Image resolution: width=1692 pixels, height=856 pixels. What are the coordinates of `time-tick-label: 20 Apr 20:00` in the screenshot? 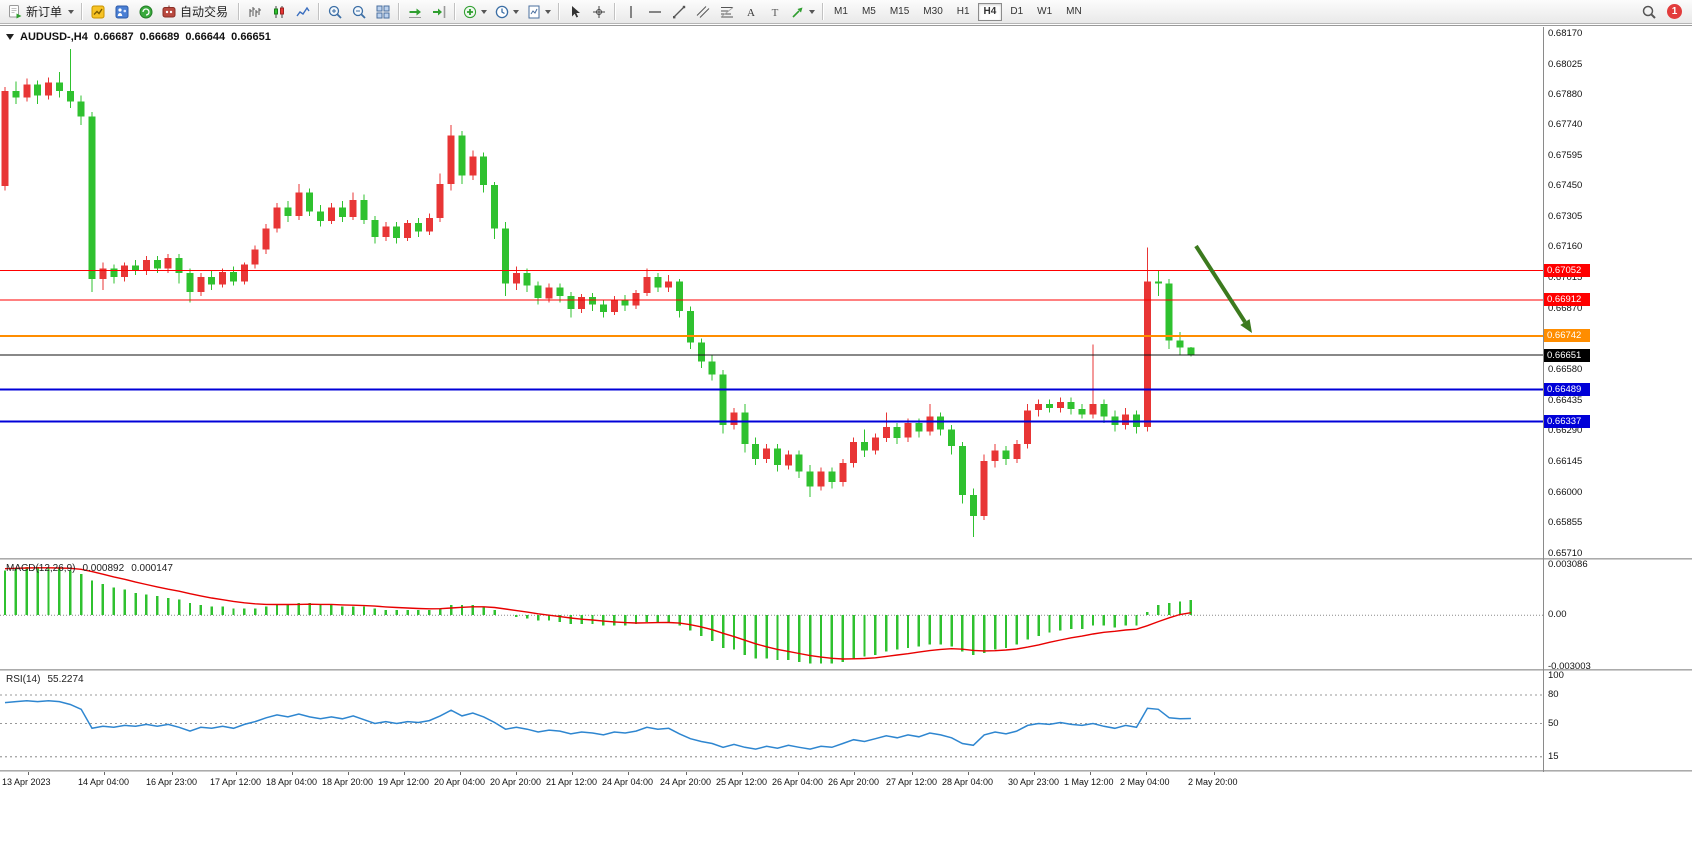 It's located at (516, 782).